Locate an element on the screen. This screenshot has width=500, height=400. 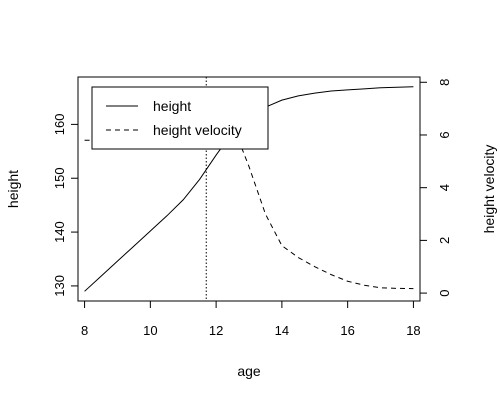
legend-label-height-velocity: height velocity is located at coordinates (197, 130).